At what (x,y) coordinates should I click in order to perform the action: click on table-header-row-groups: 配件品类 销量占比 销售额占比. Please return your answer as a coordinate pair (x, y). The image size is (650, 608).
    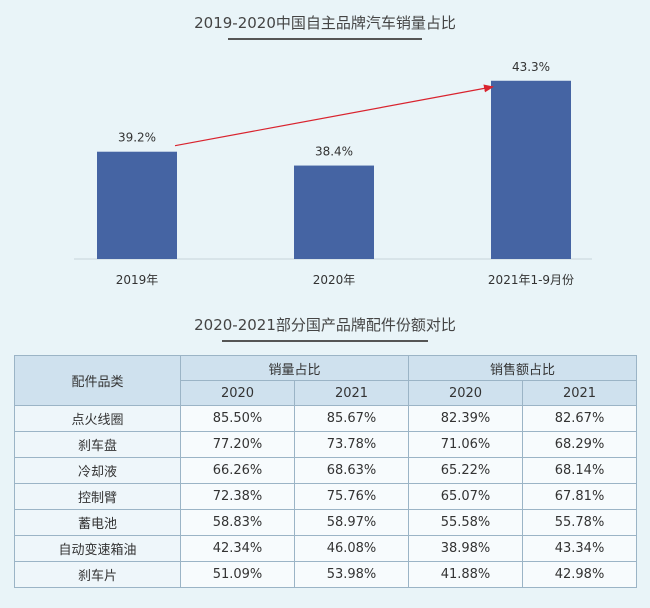
    Looking at the image, I should click on (326, 380).